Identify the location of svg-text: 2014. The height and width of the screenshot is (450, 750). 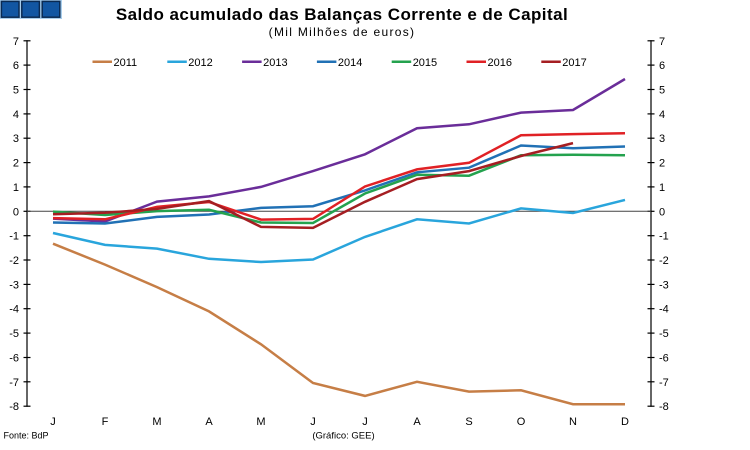
(350, 63).